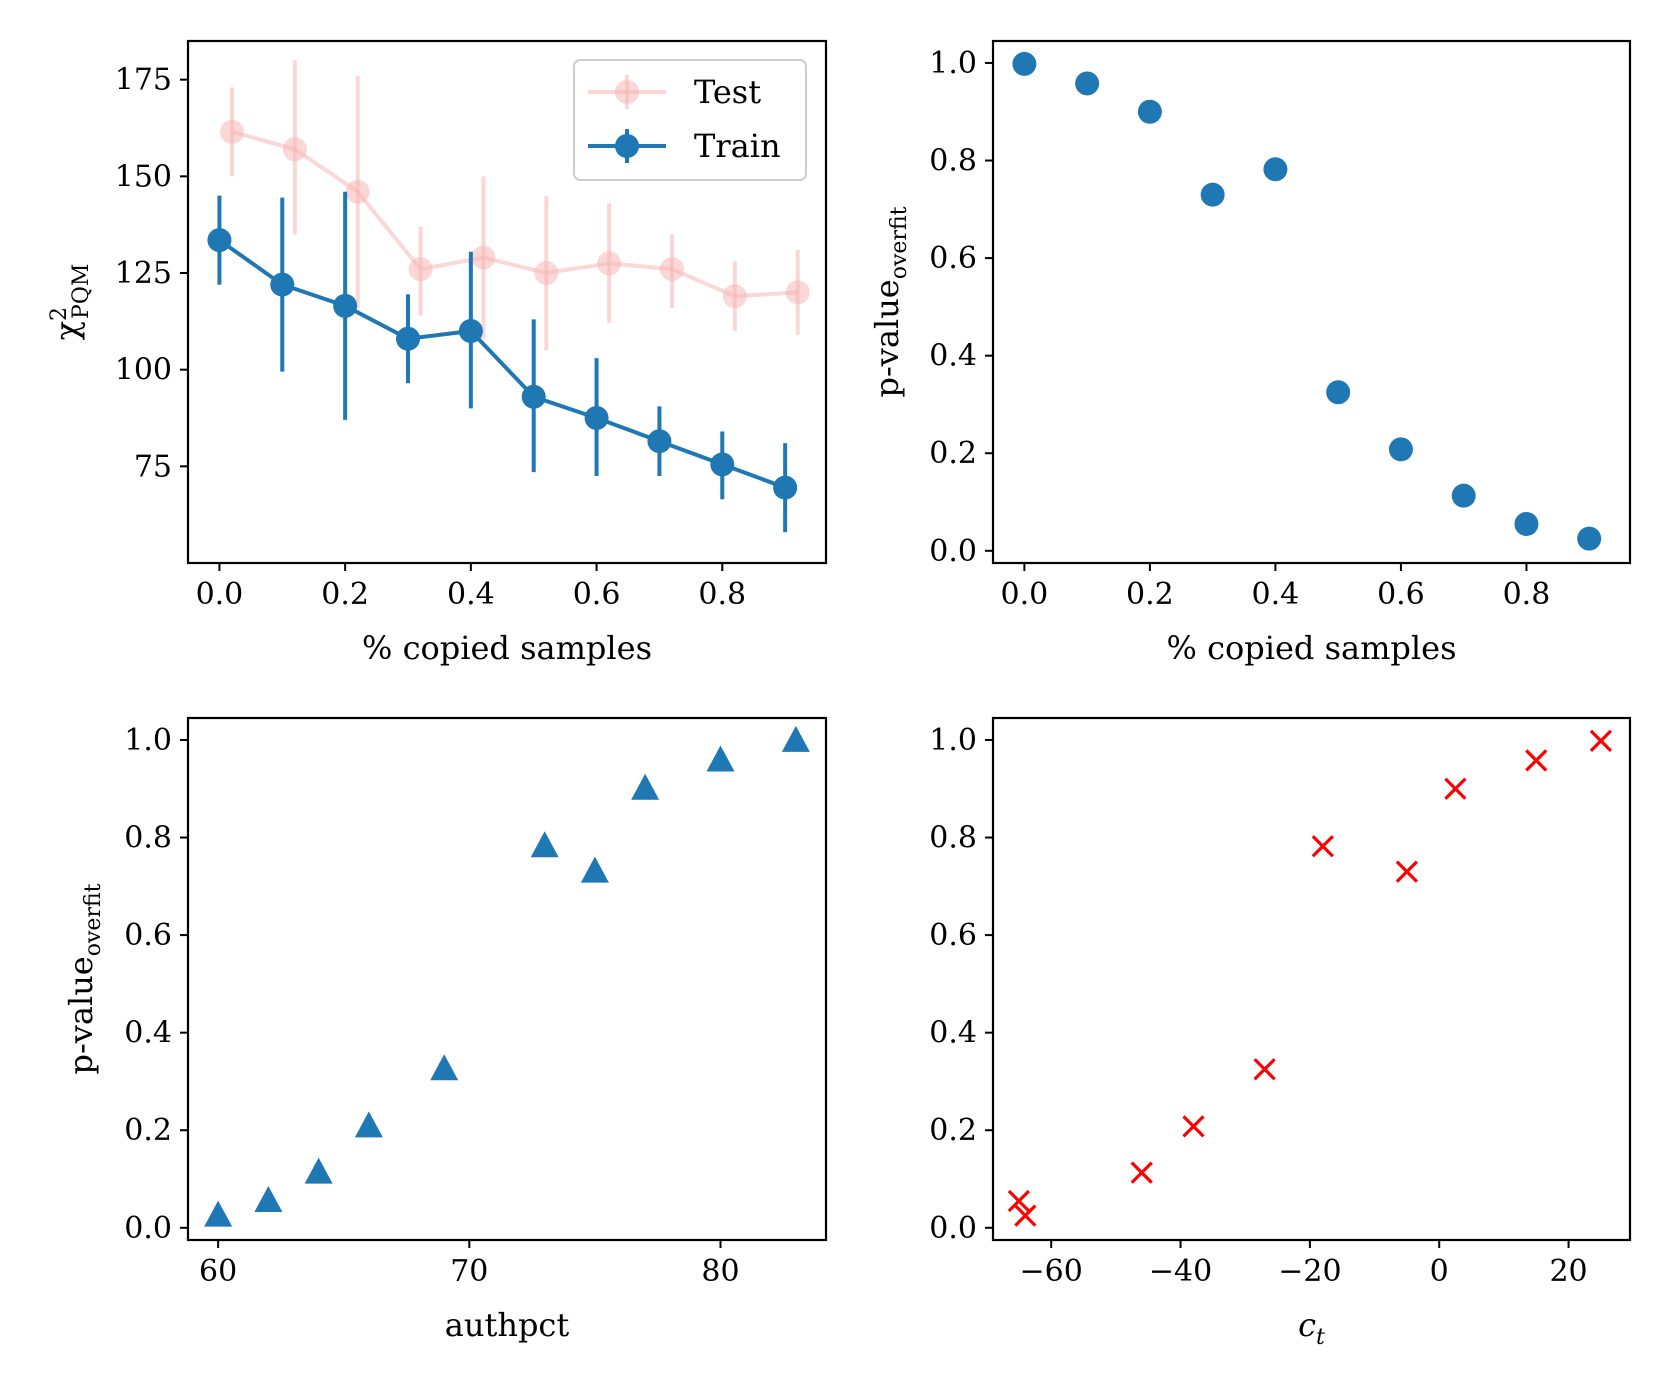 The height and width of the screenshot is (1384, 1661). What do you see at coordinates (143, 176) in the screenshot?
I see `y-tick-label: 150` at bounding box center [143, 176].